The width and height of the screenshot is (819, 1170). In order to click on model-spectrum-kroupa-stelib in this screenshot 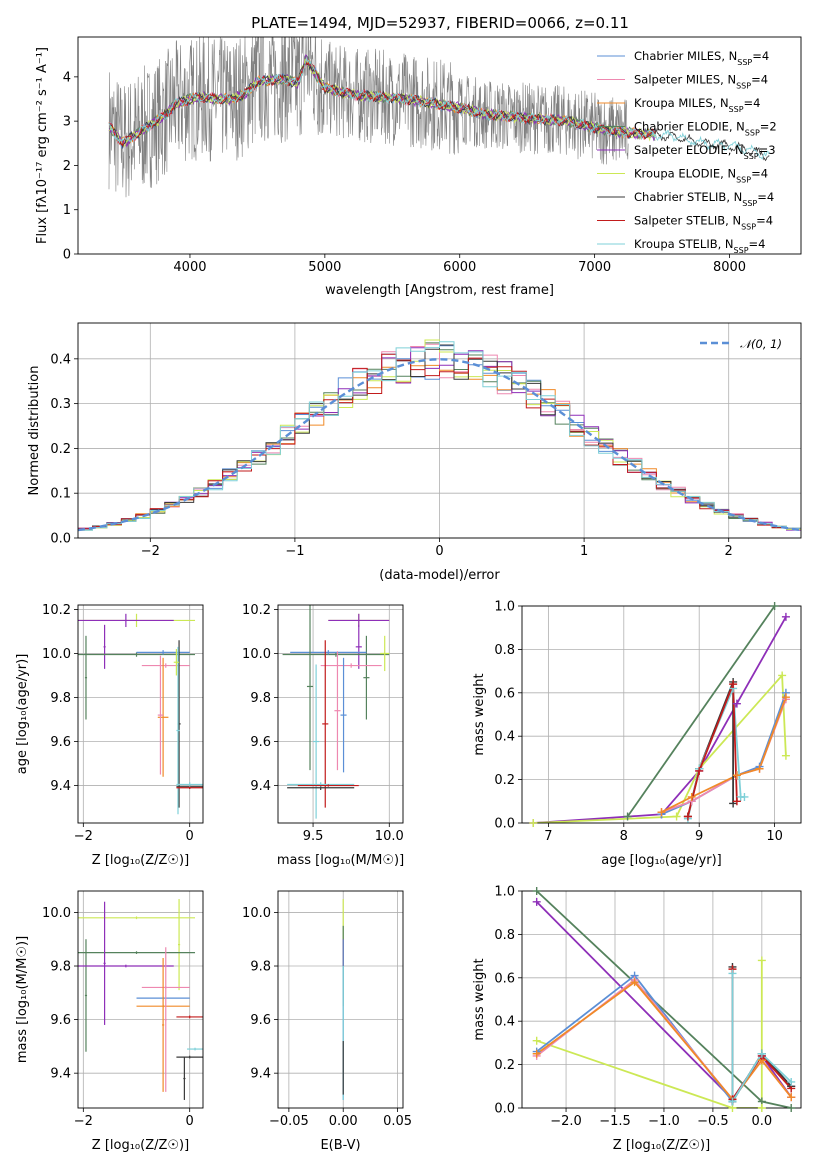, I will do `click(439, 108)`.